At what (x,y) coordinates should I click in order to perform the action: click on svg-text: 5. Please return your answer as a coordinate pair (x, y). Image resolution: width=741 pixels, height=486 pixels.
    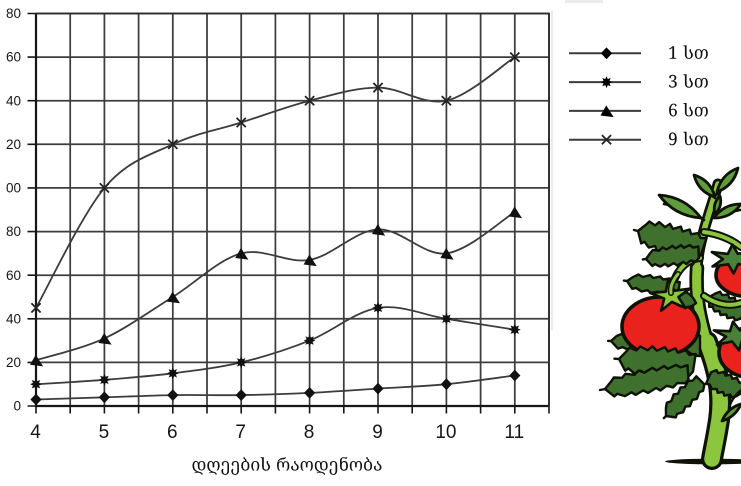
    Looking at the image, I should click on (104, 432).